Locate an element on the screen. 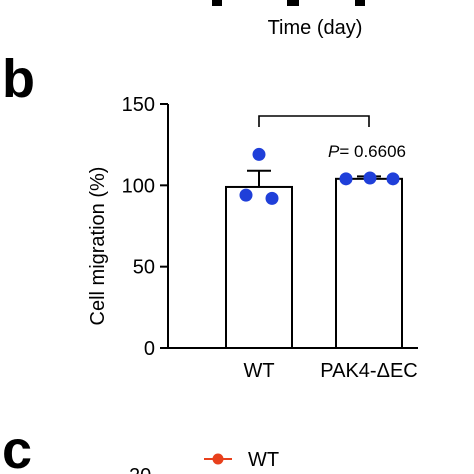 This screenshot has width=474, height=474. category-label-0: WT is located at coordinates (258, 371).